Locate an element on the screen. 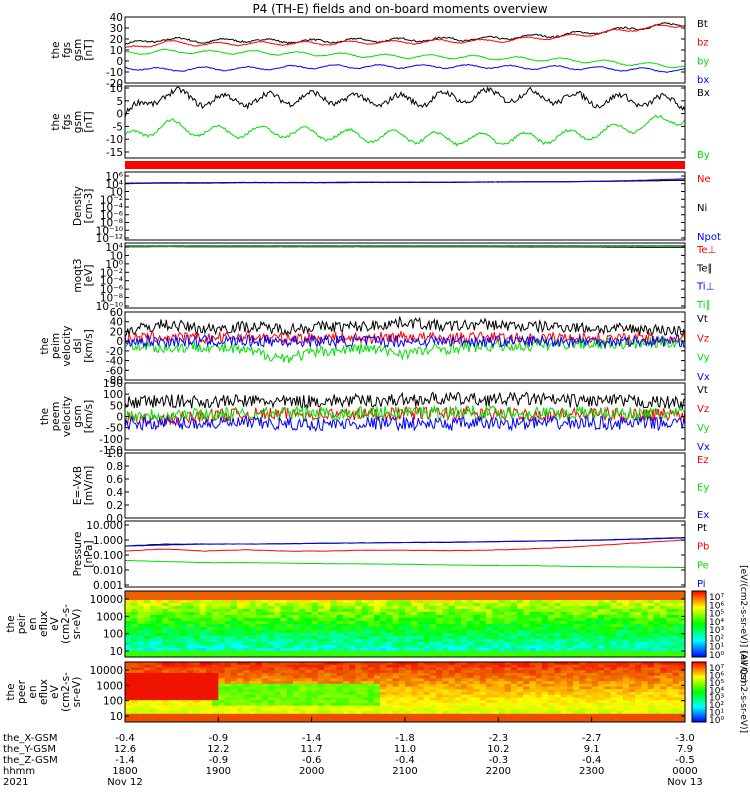 This screenshot has width=750, height=804. legend-entry: bz is located at coordinates (703, 43).